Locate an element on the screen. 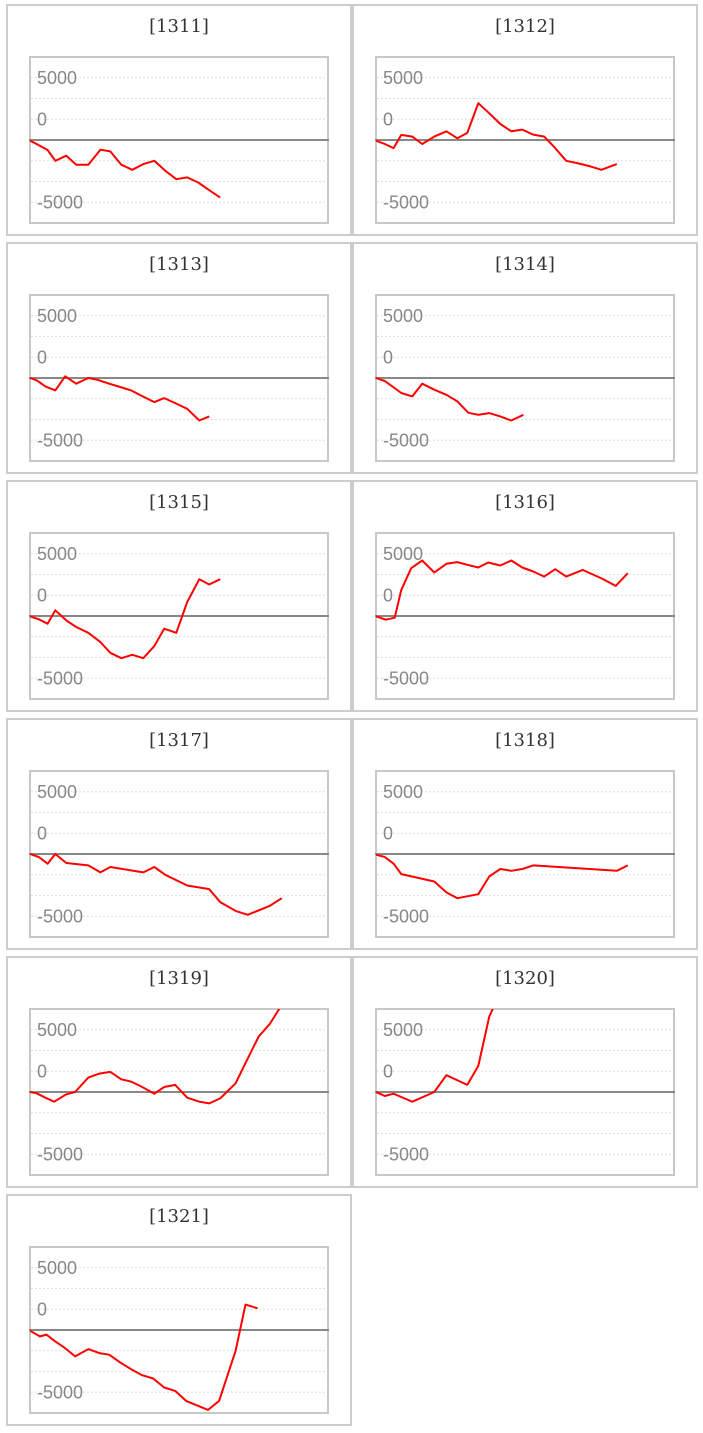  chart-panel: [1312] 5000 0 -5000 is located at coordinates (525, 120).